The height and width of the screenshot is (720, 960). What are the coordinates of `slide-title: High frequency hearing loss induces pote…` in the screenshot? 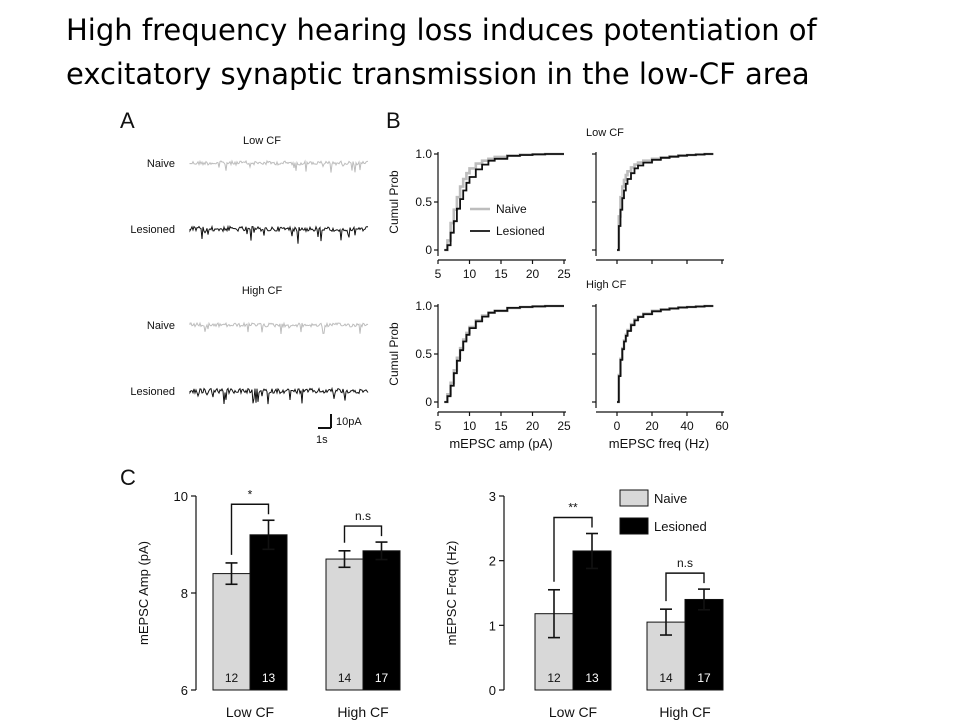 It's located at (506, 52).